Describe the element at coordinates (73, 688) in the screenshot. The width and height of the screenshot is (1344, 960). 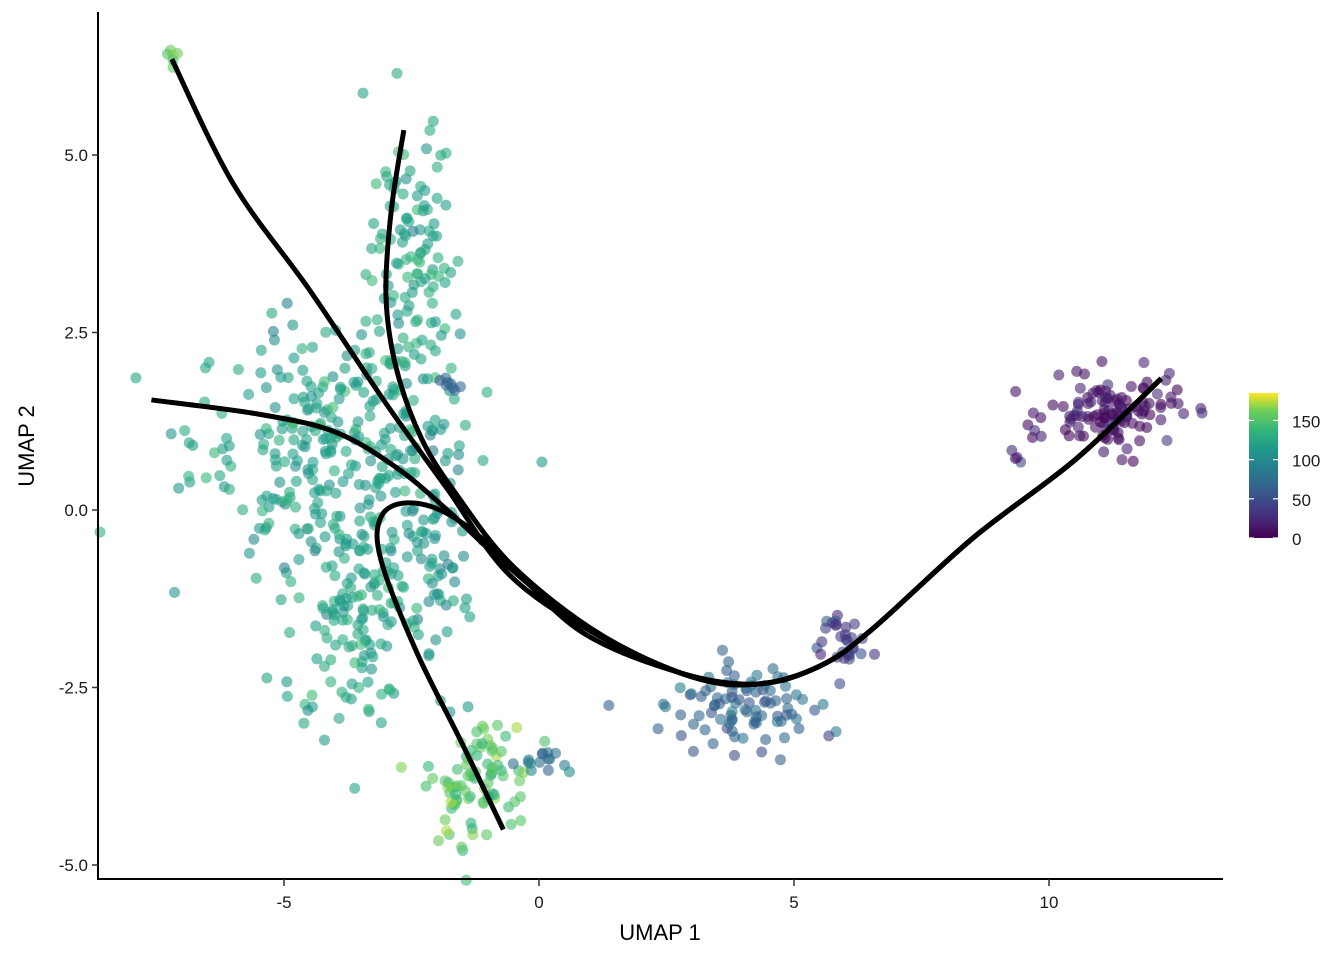
I see `y-tick-label: -2.5` at that location.